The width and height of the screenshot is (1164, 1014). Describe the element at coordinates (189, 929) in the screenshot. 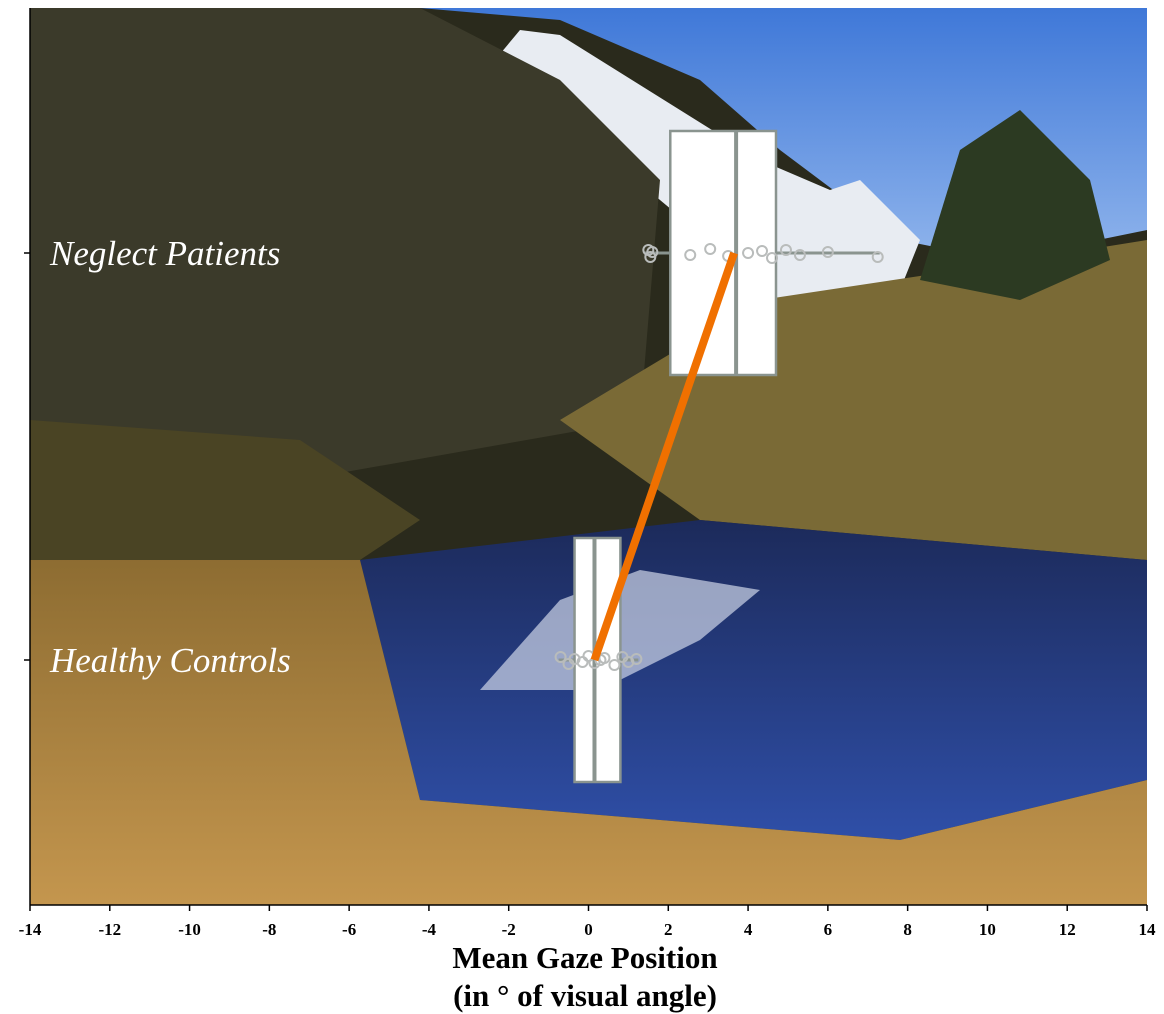

I see `x-tick-label: -10` at that location.